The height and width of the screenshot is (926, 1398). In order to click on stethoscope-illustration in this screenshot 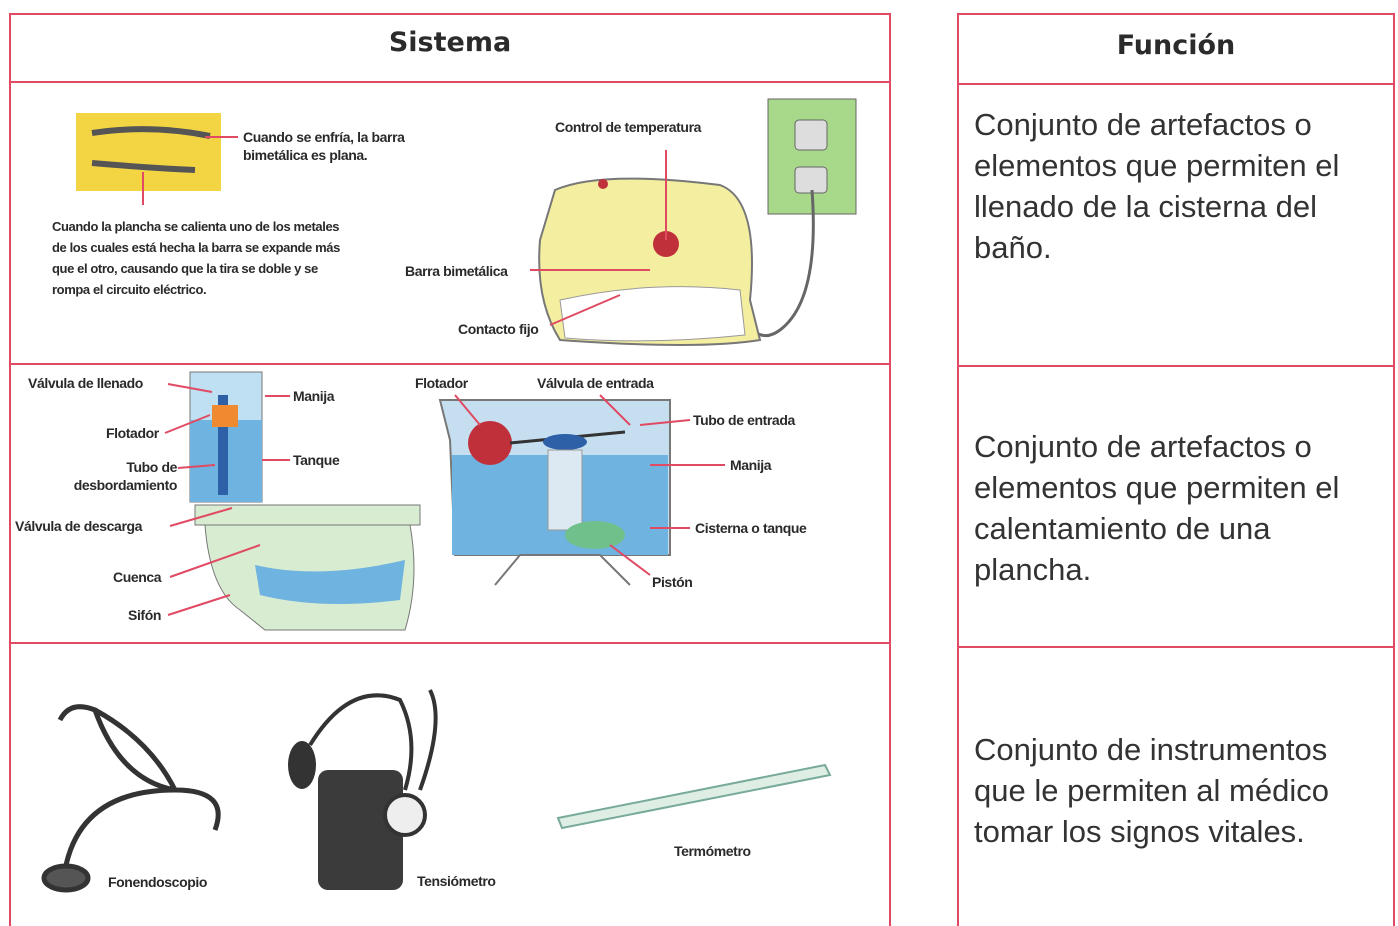, I will do `click(131, 798)`.